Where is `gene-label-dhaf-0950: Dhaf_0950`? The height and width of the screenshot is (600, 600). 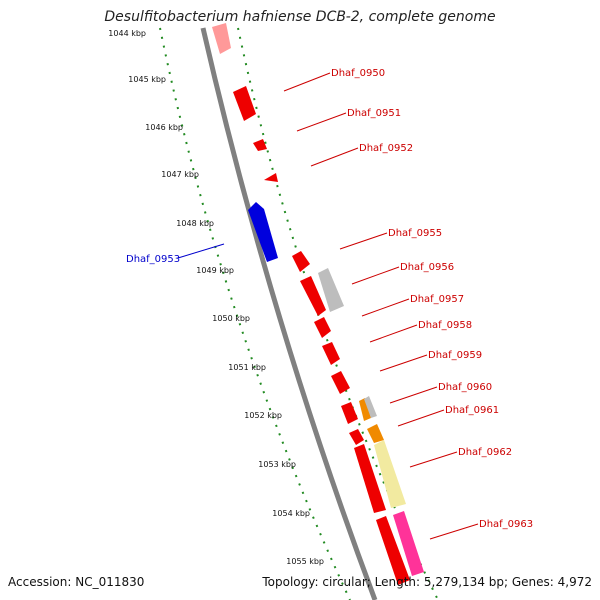
gene-label-dhaf-0950: Dhaf_0950 is located at coordinates (358, 73).